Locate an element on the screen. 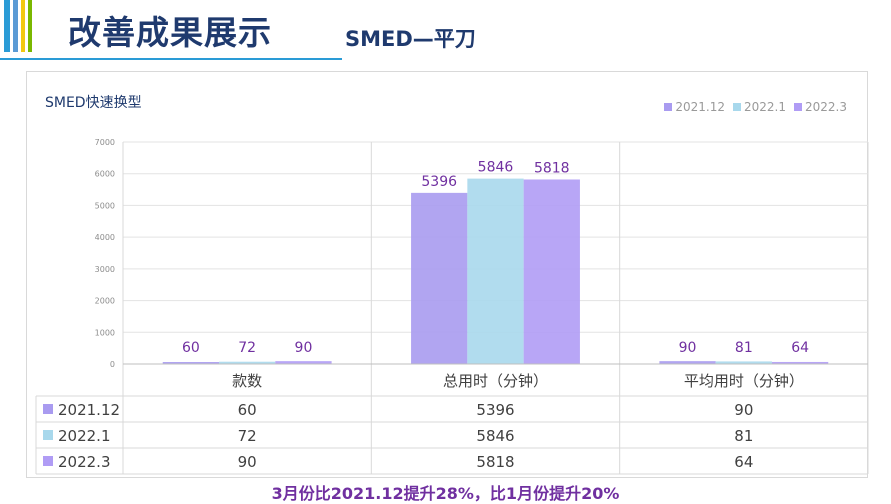 The height and width of the screenshot is (504, 891). improvement-note: 3月份比2021.12提升28%，比1月份提升20% is located at coordinates (445, 493).